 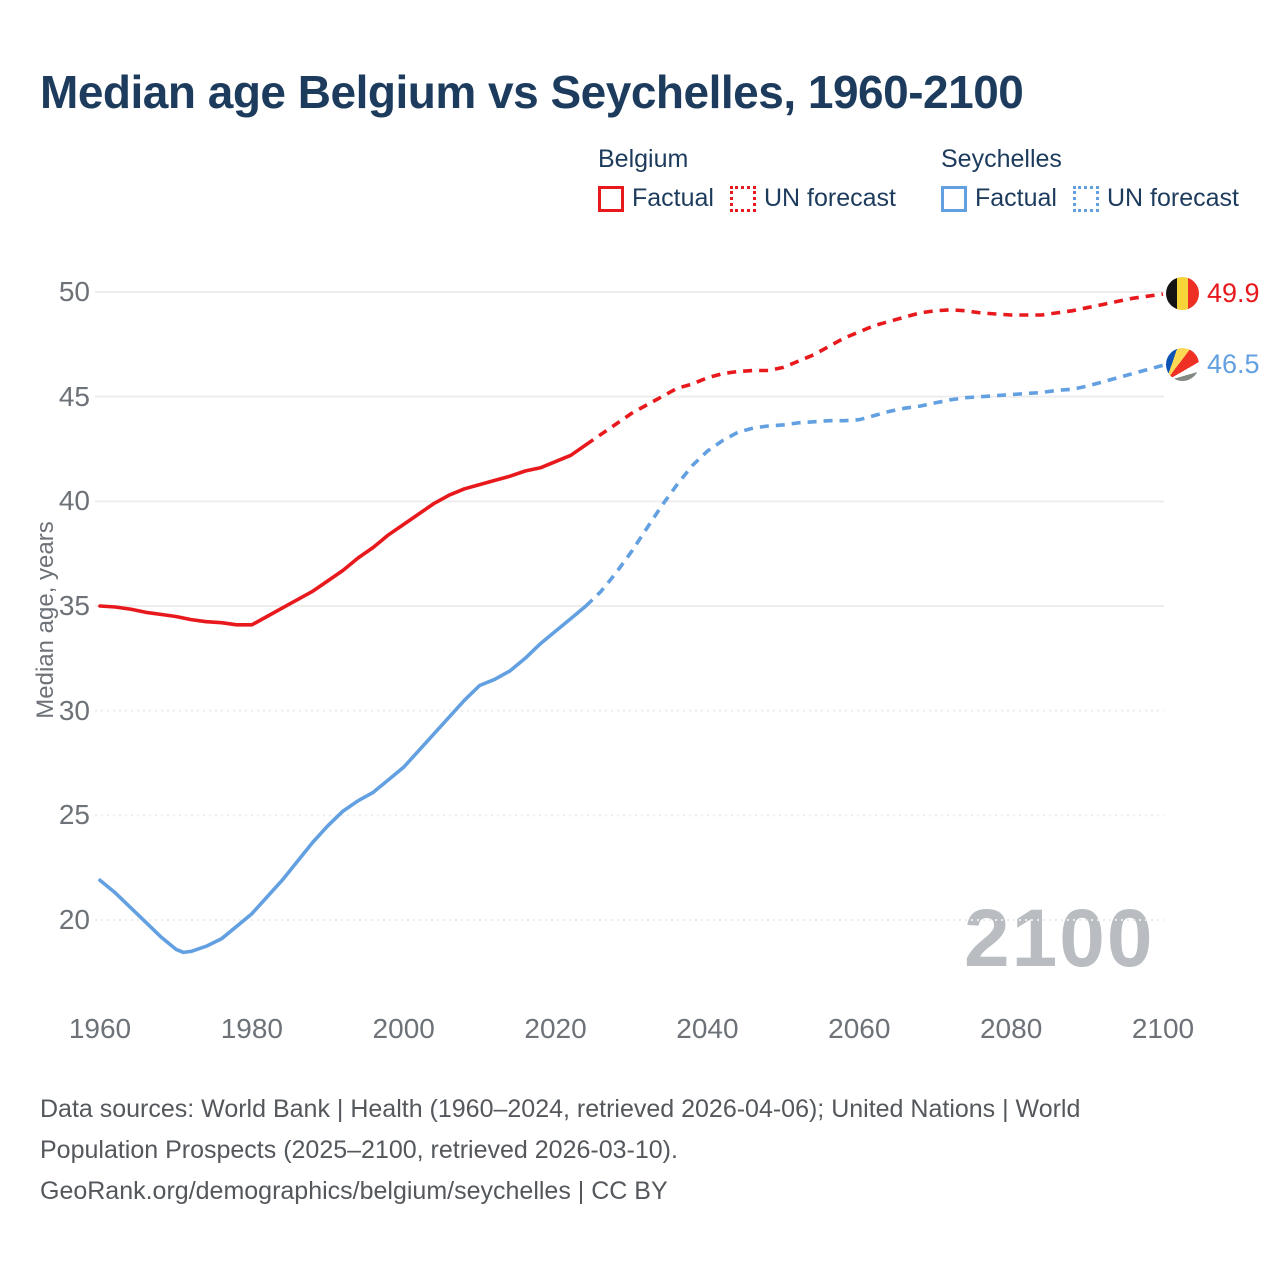 What do you see at coordinates (1001, 159) in the screenshot?
I see `legend-seychelles-header: Seychelles` at bounding box center [1001, 159].